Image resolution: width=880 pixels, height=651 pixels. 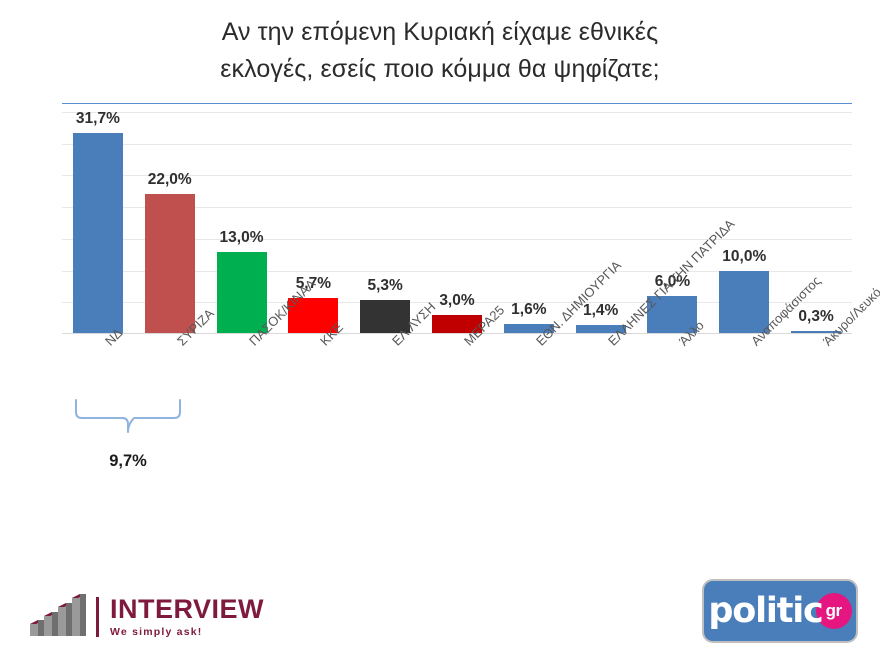 What do you see at coordinates (672, 314) in the screenshot?
I see `bar-Άλλο` at bounding box center [672, 314].